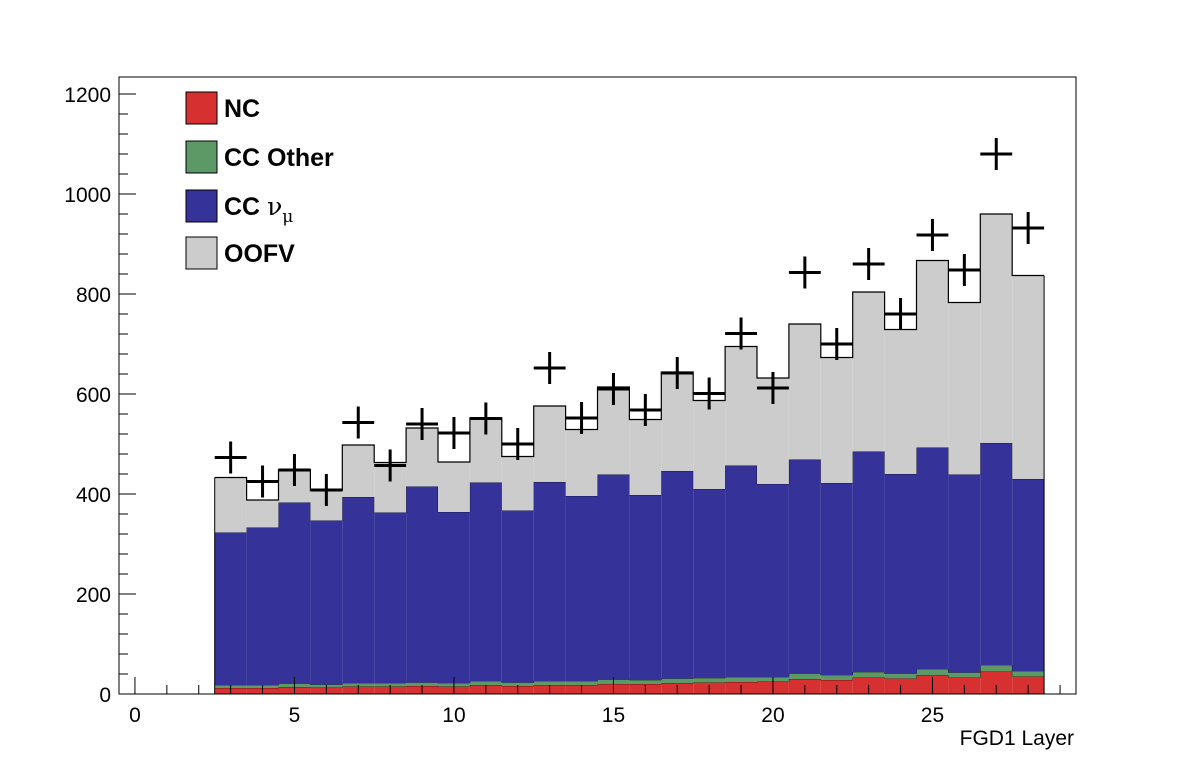 The height and width of the screenshot is (772, 1196). Describe the element at coordinates (93, 595) in the screenshot. I see `y-tick-label: 200` at that location.